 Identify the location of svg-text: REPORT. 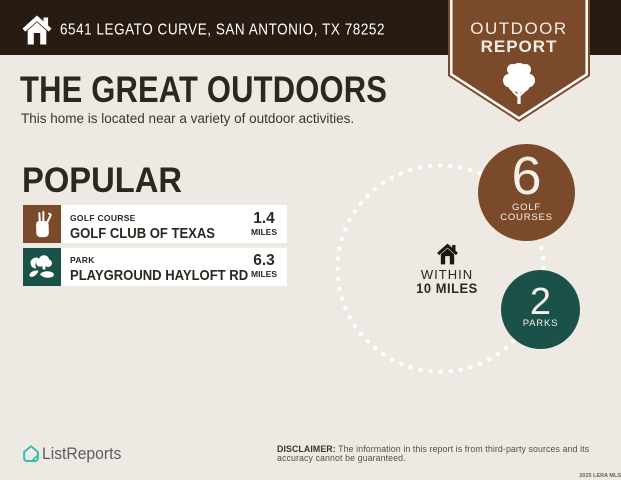
(519, 46).